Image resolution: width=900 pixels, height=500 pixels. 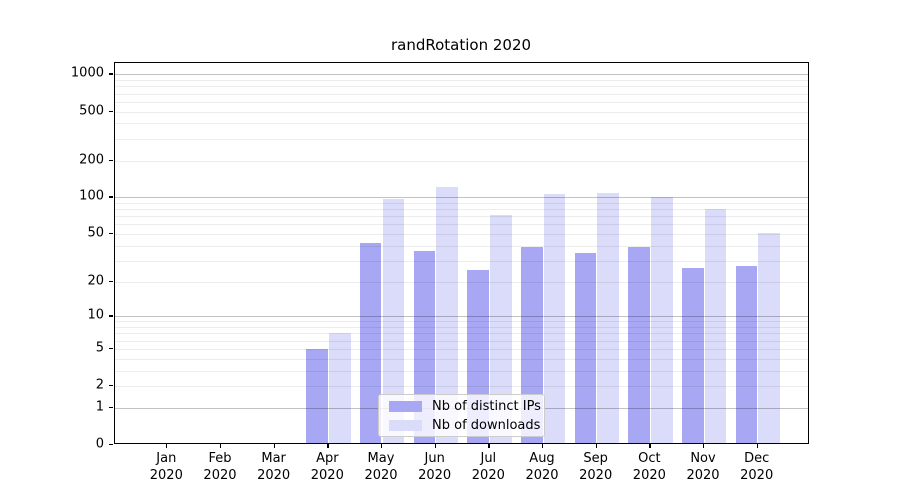 I want to click on x-tick-label-jun: Jun 2020, so click(x=435, y=467).